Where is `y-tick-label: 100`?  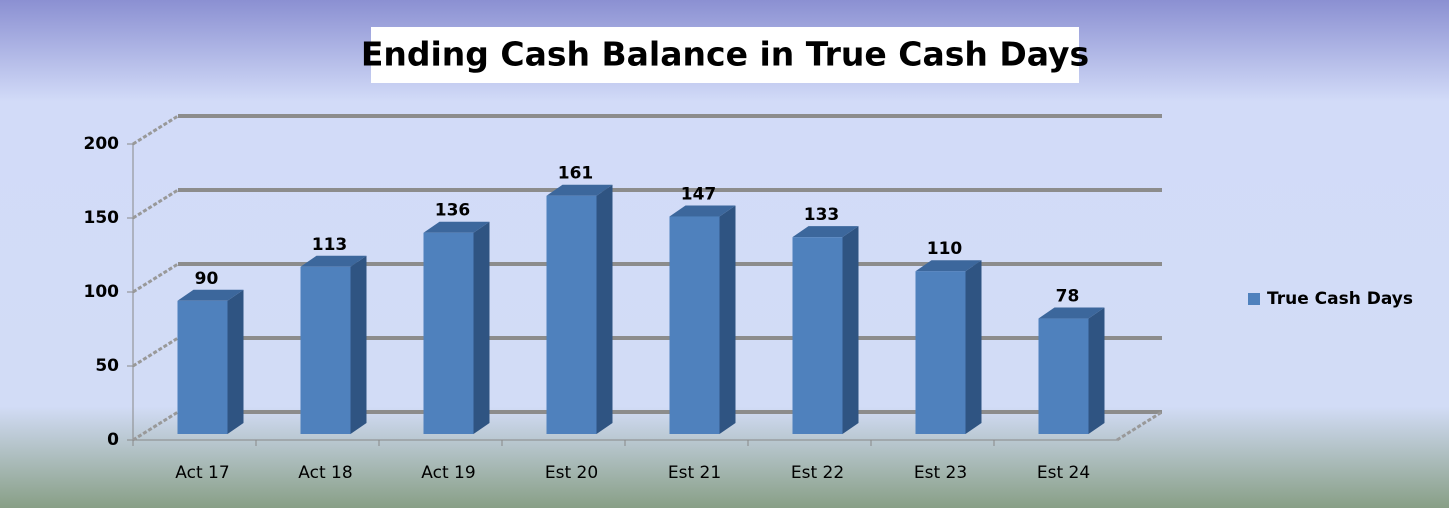
y-tick-label: 100 is located at coordinates (102, 292).